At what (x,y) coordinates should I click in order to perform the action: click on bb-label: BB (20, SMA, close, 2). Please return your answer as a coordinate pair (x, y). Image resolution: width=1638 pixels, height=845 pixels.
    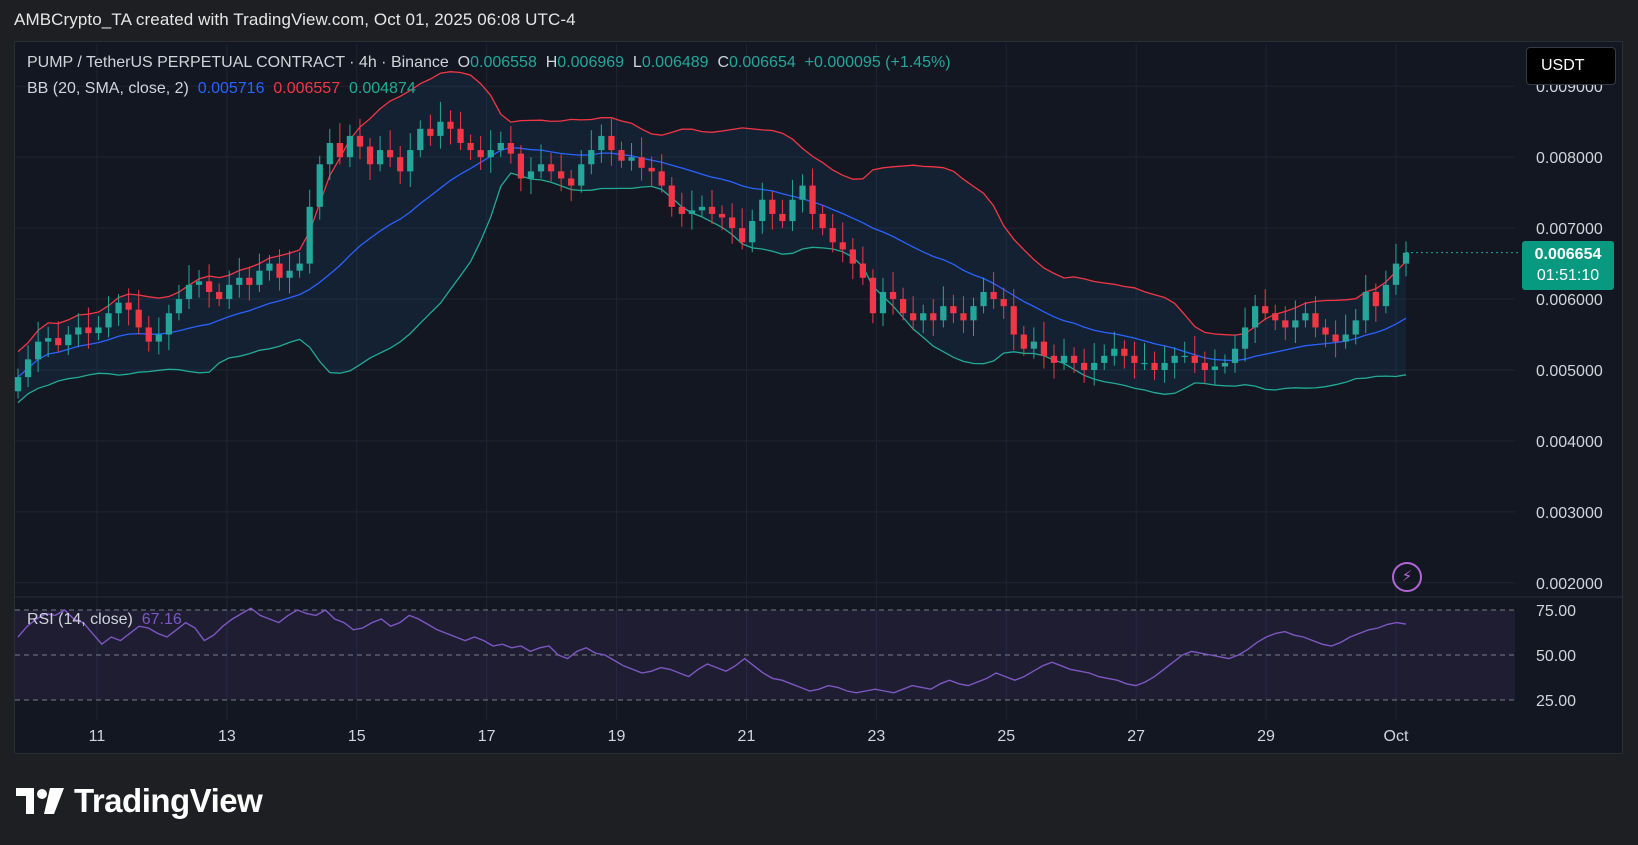
    Looking at the image, I should click on (108, 88).